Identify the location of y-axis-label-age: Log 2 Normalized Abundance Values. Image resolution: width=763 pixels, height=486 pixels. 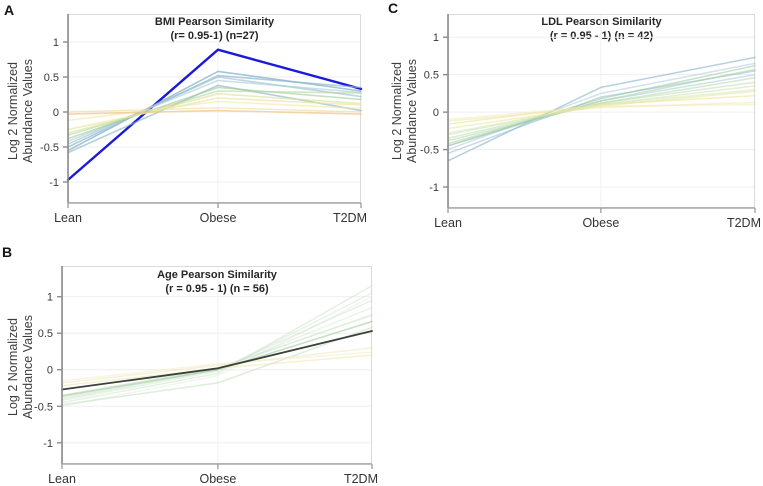
(21, 367).